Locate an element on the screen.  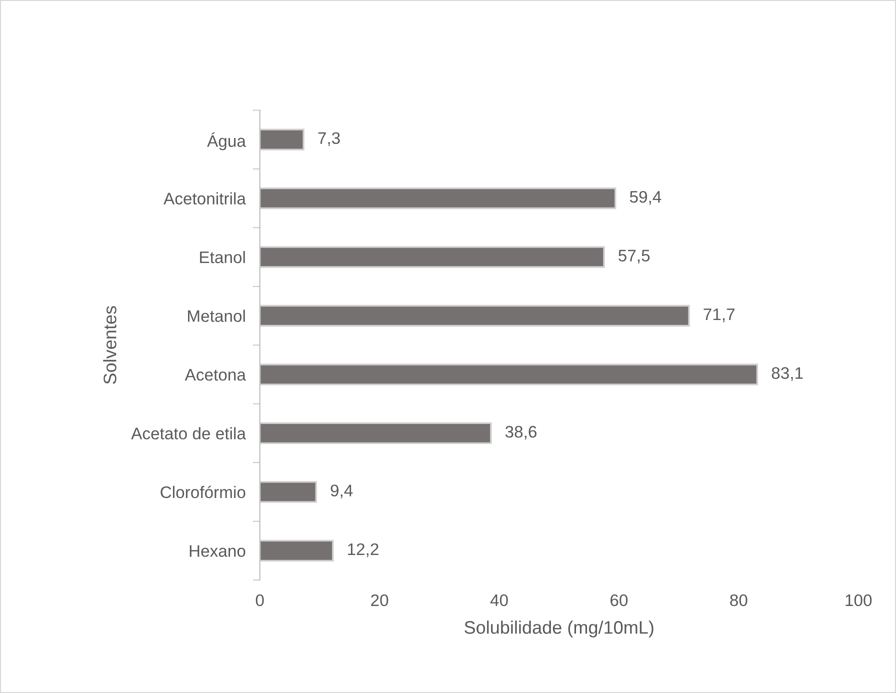
x-tick-label: 20 is located at coordinates (379, 600).